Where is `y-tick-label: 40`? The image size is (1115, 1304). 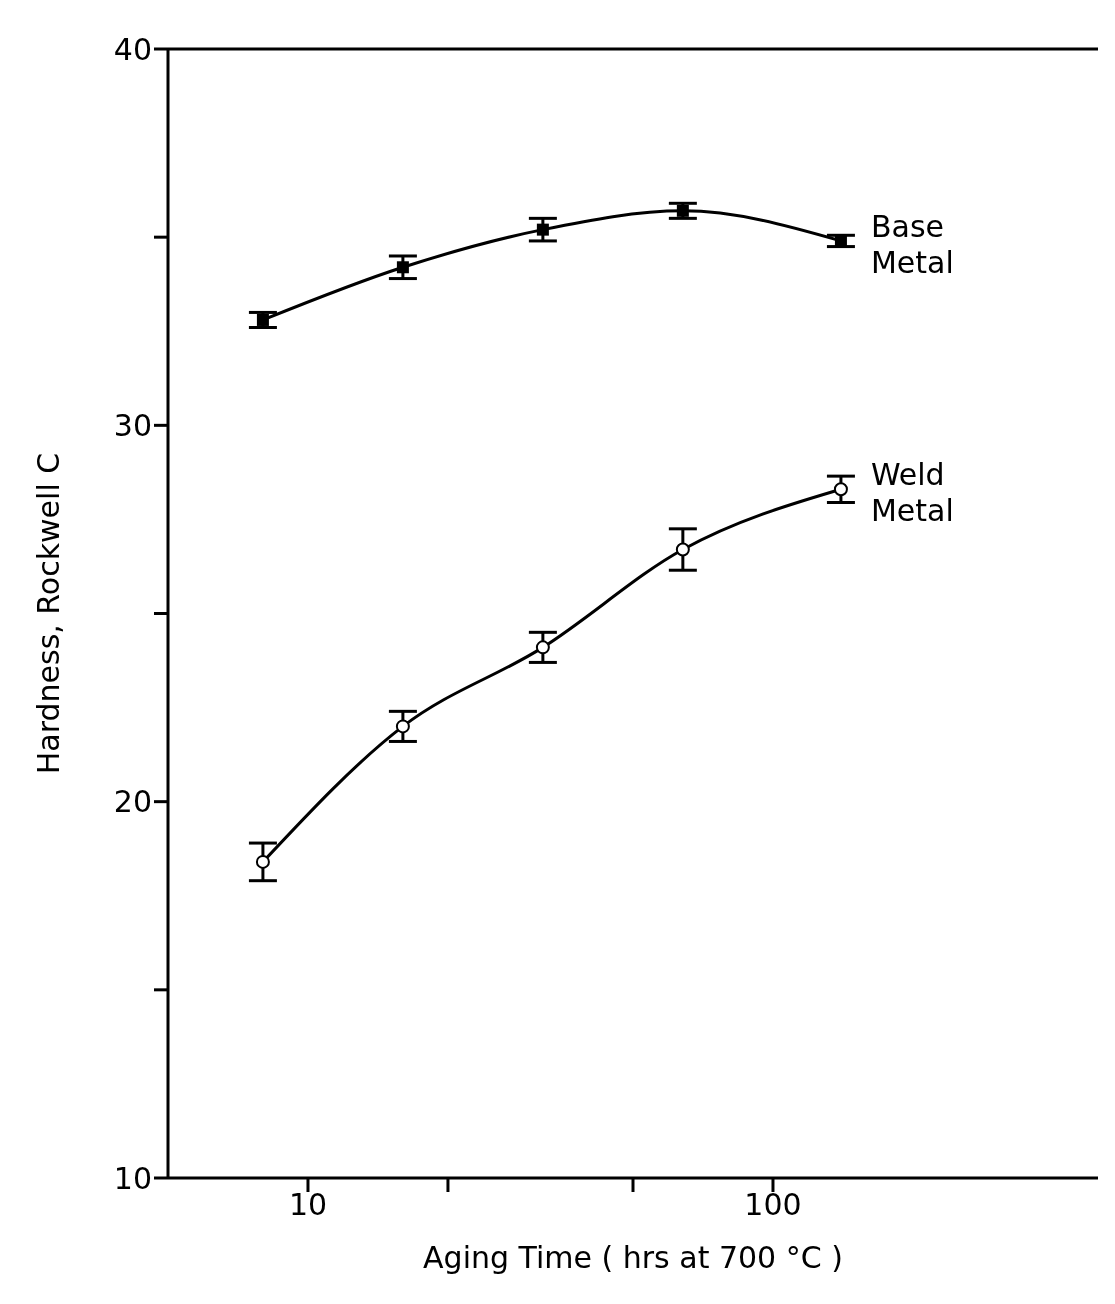 y-tick-label: 40 is located at coordinates (132, 49).